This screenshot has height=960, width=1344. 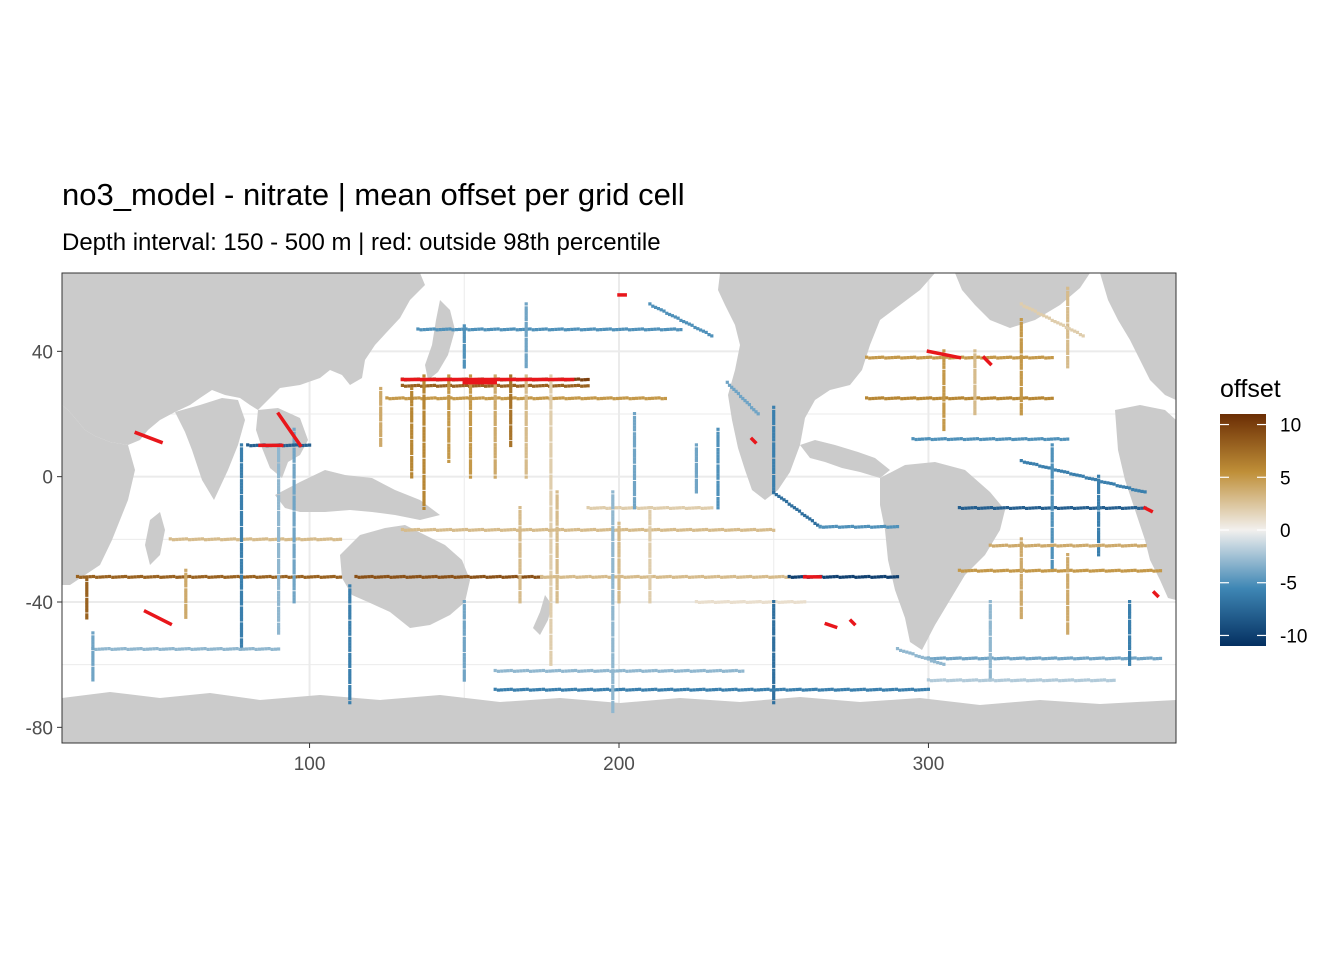 What do you see at coordinates (1155, 594) in the screenshot?
I see `outlier-cell` at bounding box center [1155, 594].